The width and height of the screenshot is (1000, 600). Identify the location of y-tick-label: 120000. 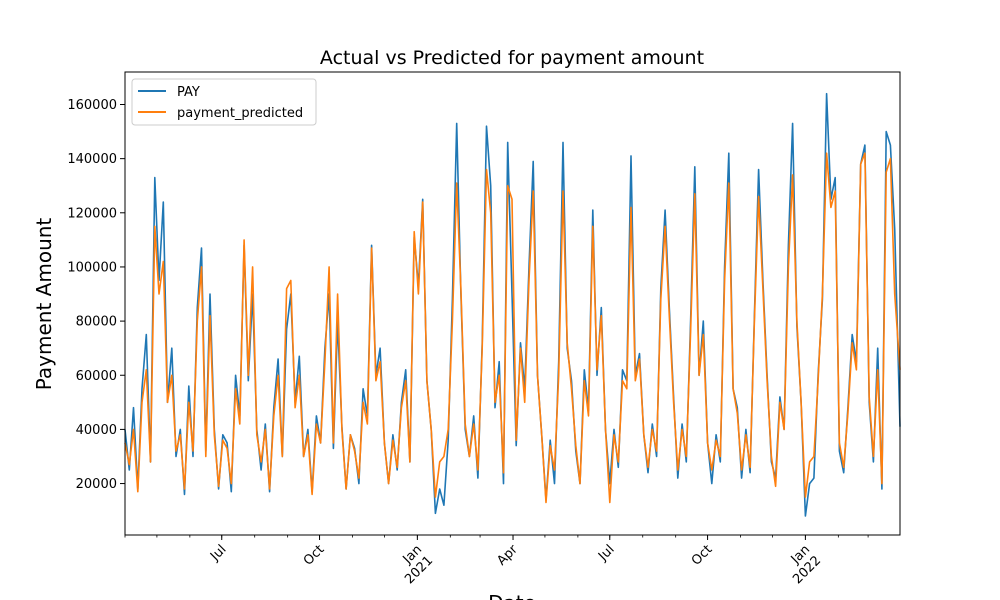
(92, 213).